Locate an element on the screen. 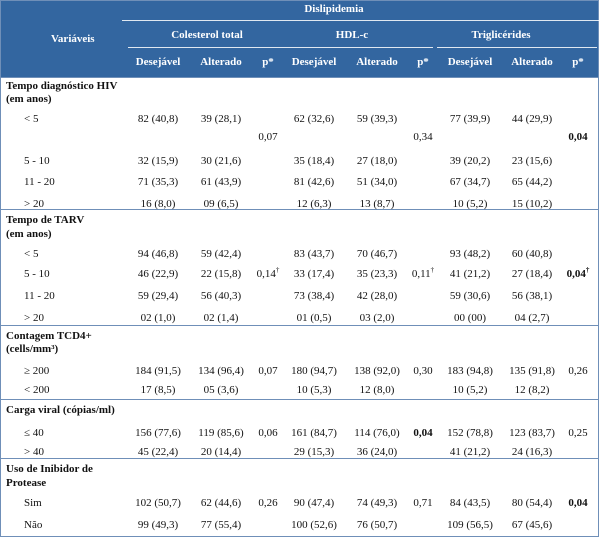  table-cell: 184 (91,5) is located at coordinates (158, 371).